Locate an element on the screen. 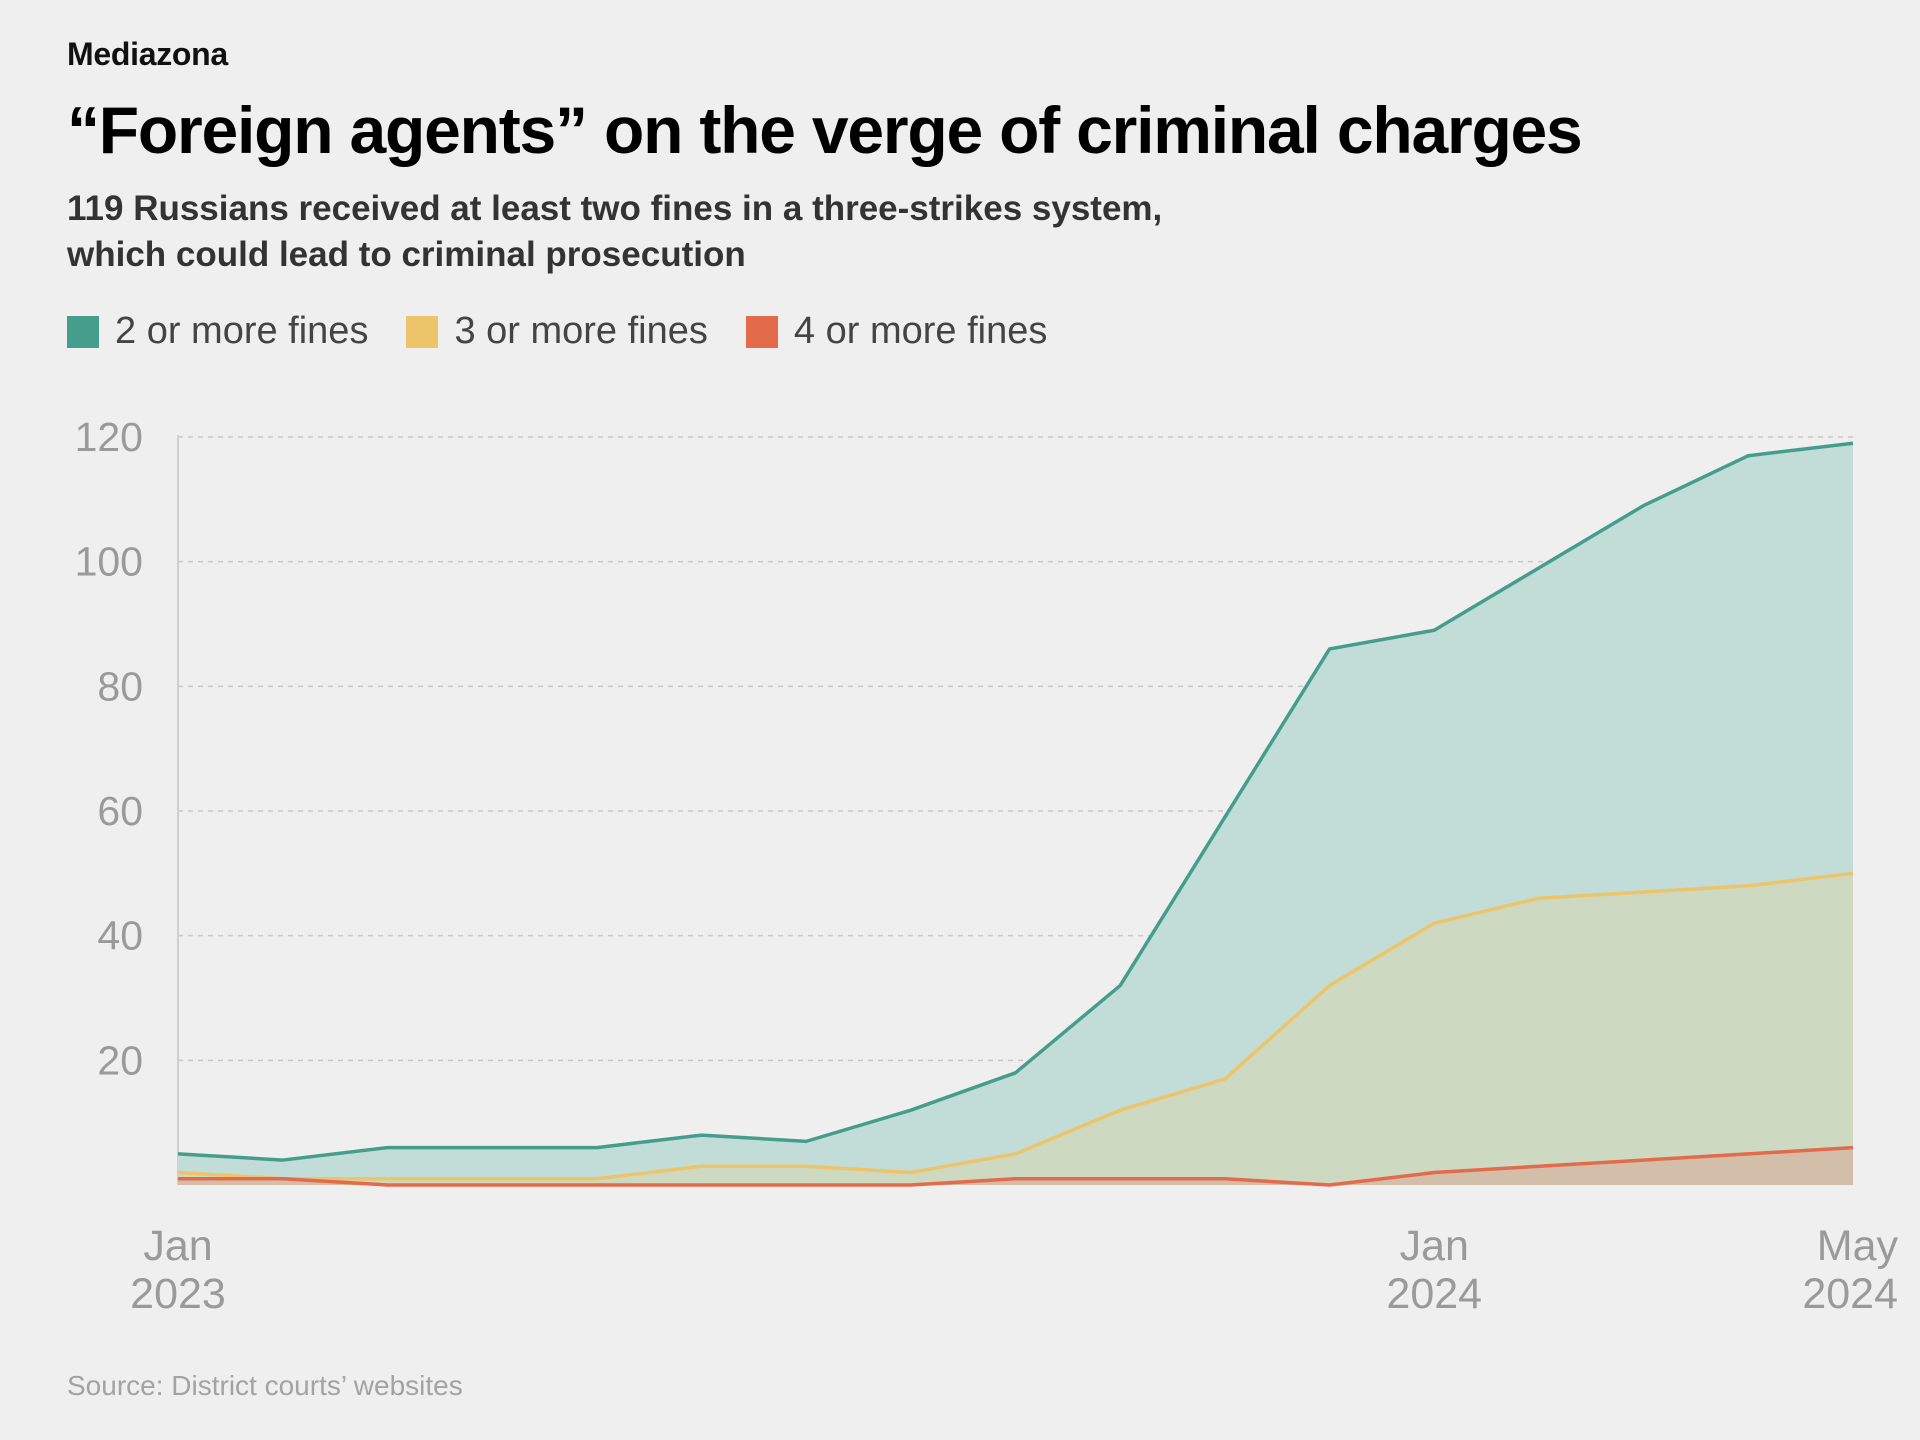  x-tick-label-may-2024: May is located at coordinates (1858, 1246).